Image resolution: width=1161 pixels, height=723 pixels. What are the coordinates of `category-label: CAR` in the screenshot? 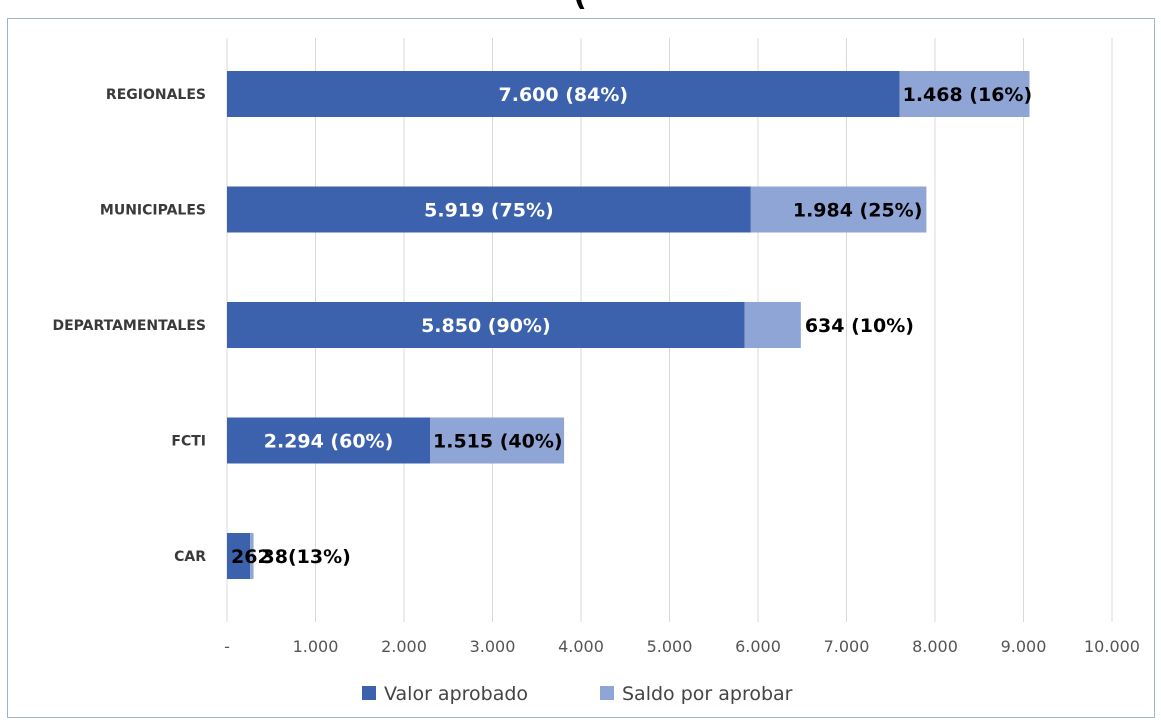 It's located at (190, 557).